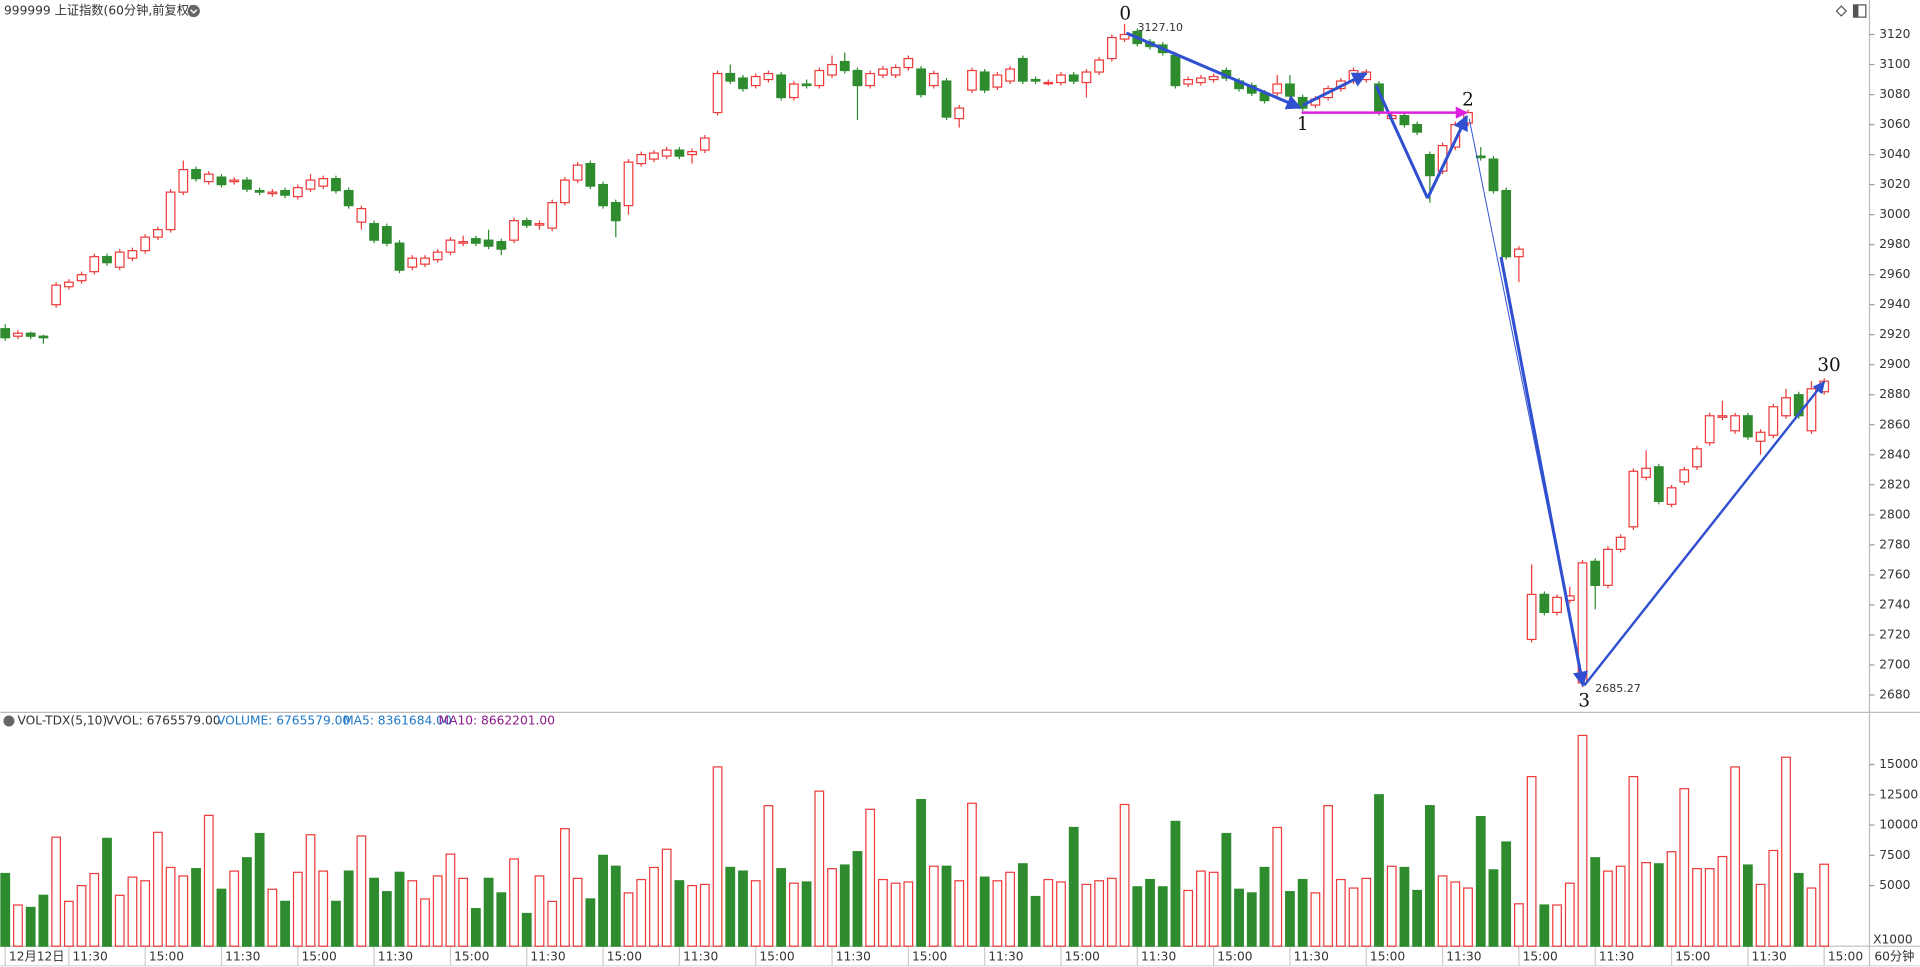 The height and width of the screenshot is (967, 1920). I want to click on y-tick-label: 2760, so click(1894, 574).